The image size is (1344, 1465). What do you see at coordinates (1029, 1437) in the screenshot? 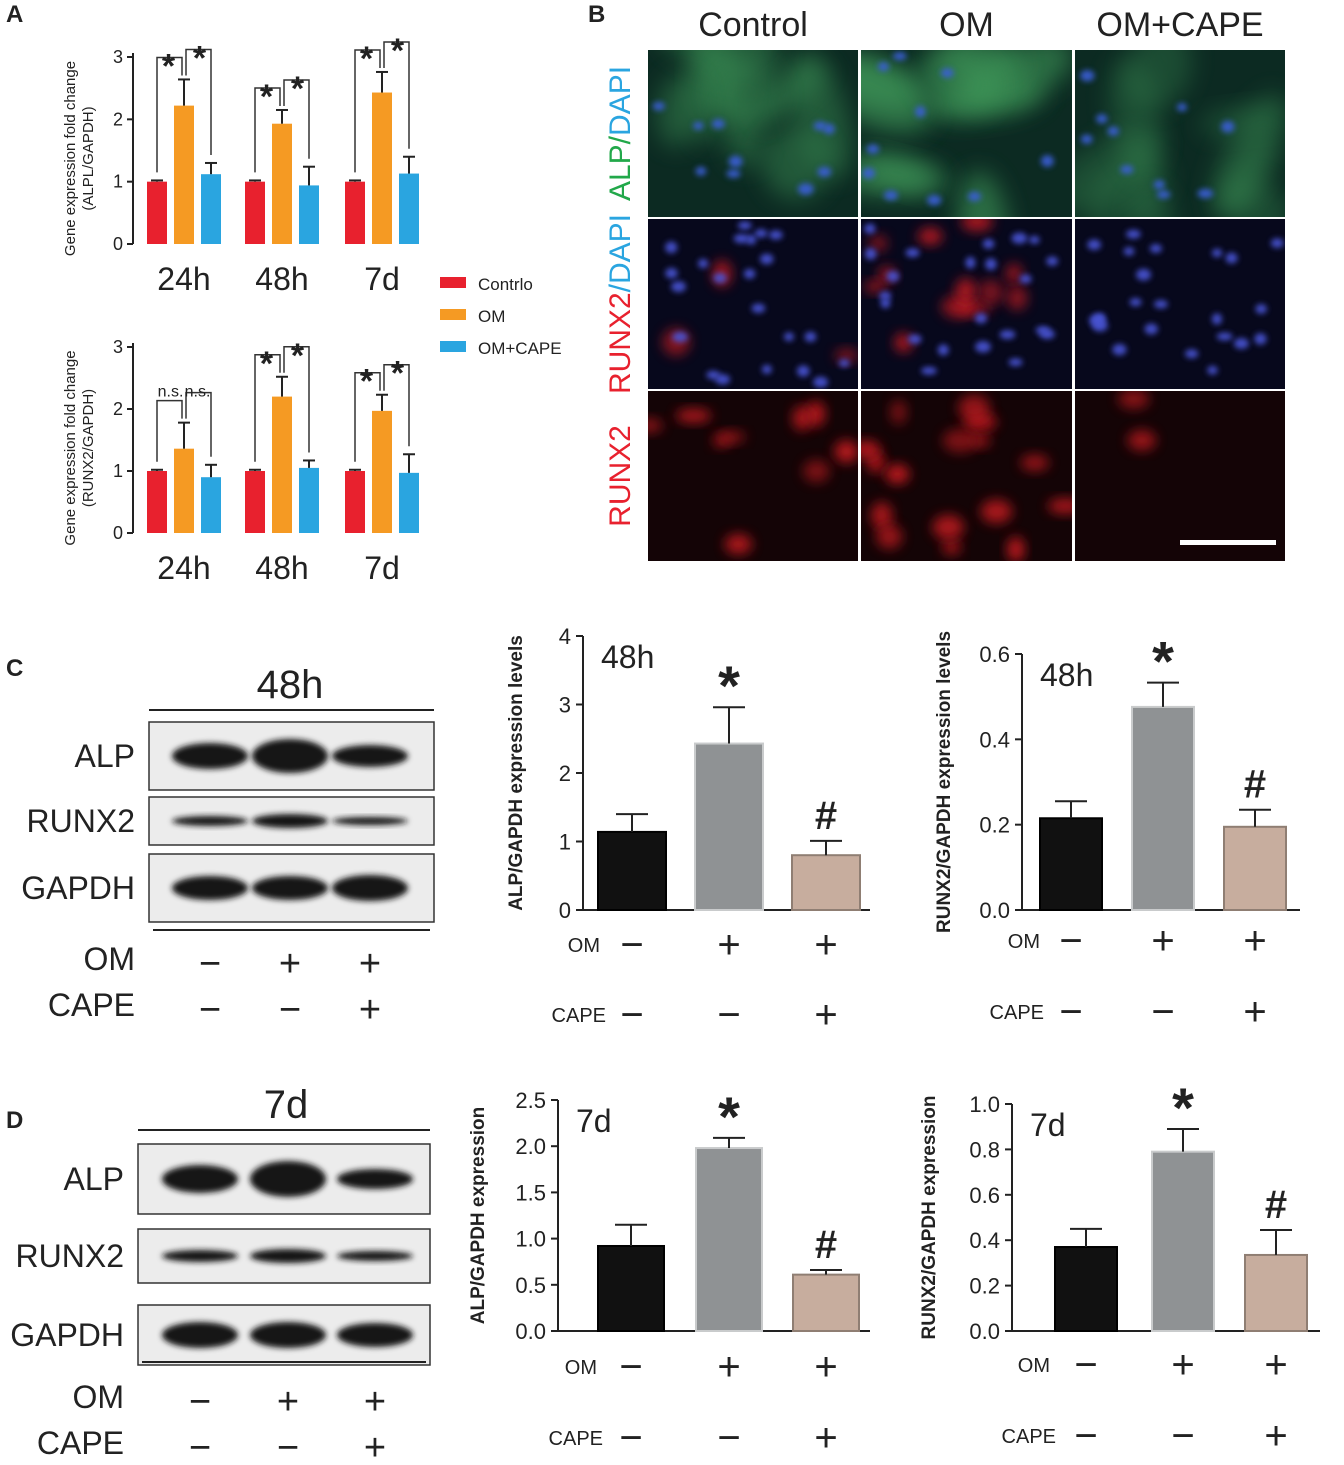
I see `cape-row-label: CAPE` at bounding box center [1029, 1437].